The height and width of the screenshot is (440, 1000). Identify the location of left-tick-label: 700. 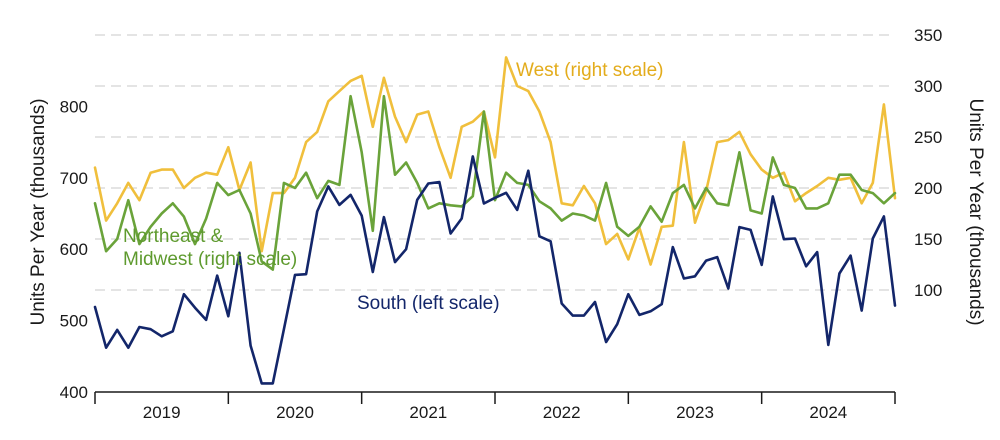
(74, 178).